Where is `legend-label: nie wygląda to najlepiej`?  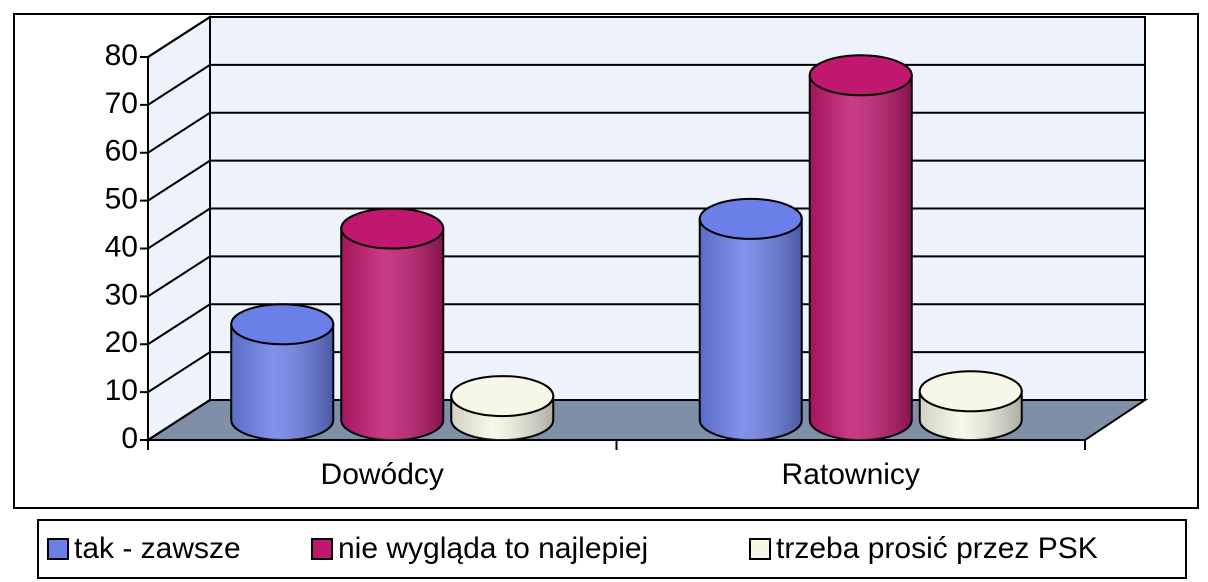
legend-label: nie wygląda to najlepiej is located at coordinates (493, 548).